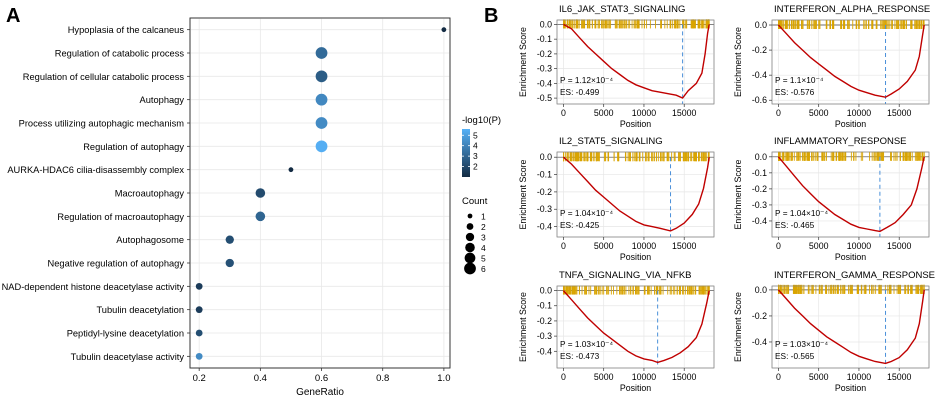  Describe the element at coordinates (475, 146) in the screenshot. I see `color-tick-label: 4` at that location.